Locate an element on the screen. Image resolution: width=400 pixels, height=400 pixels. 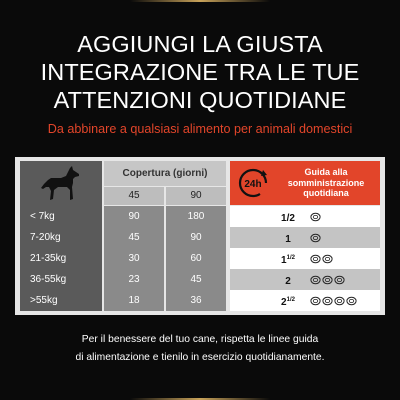
coverage-cell: 30 is located at coordinates (134, 258).